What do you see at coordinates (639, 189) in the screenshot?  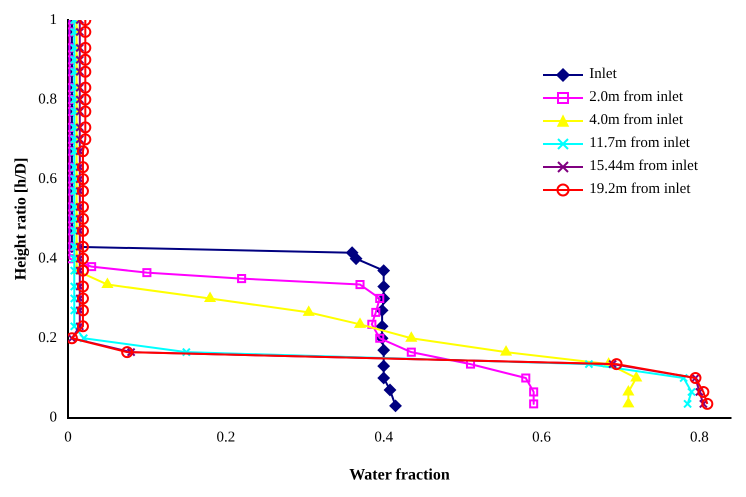 I see `legend-label: 19.2m from inlet` at bounding box center [639, 189].